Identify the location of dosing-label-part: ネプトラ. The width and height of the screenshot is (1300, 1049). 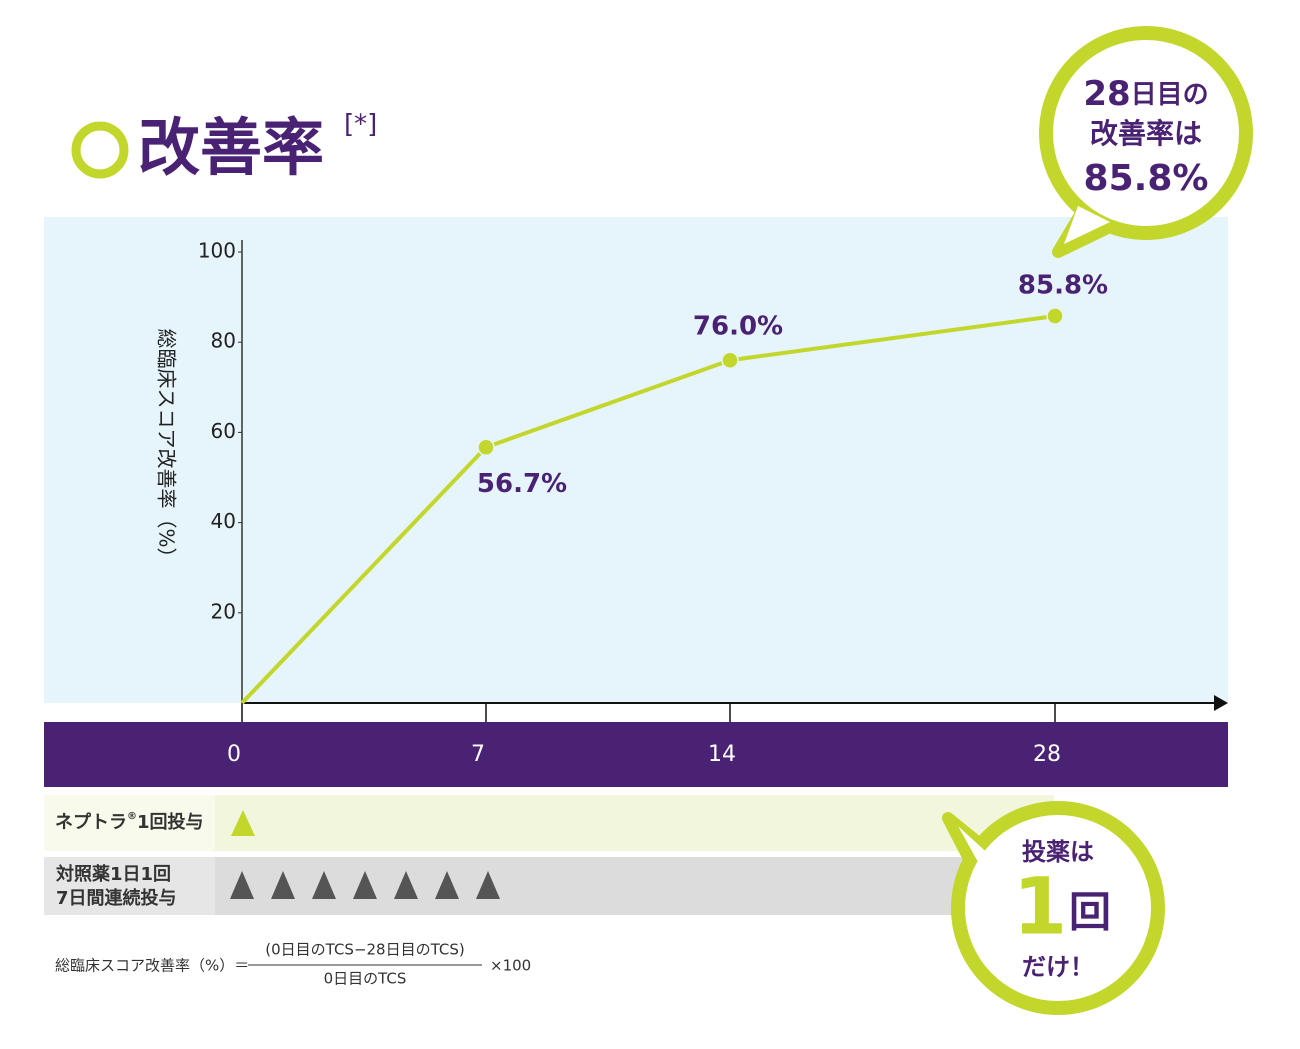
(91, 822).